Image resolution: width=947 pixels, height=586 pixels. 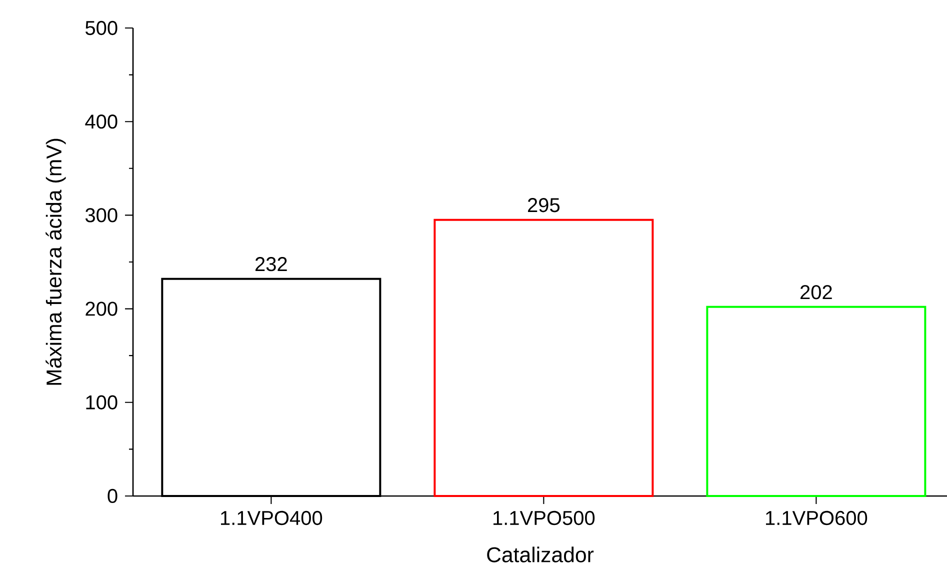 I want to click on y-tick-label: 0, so click(x=113, y=496).